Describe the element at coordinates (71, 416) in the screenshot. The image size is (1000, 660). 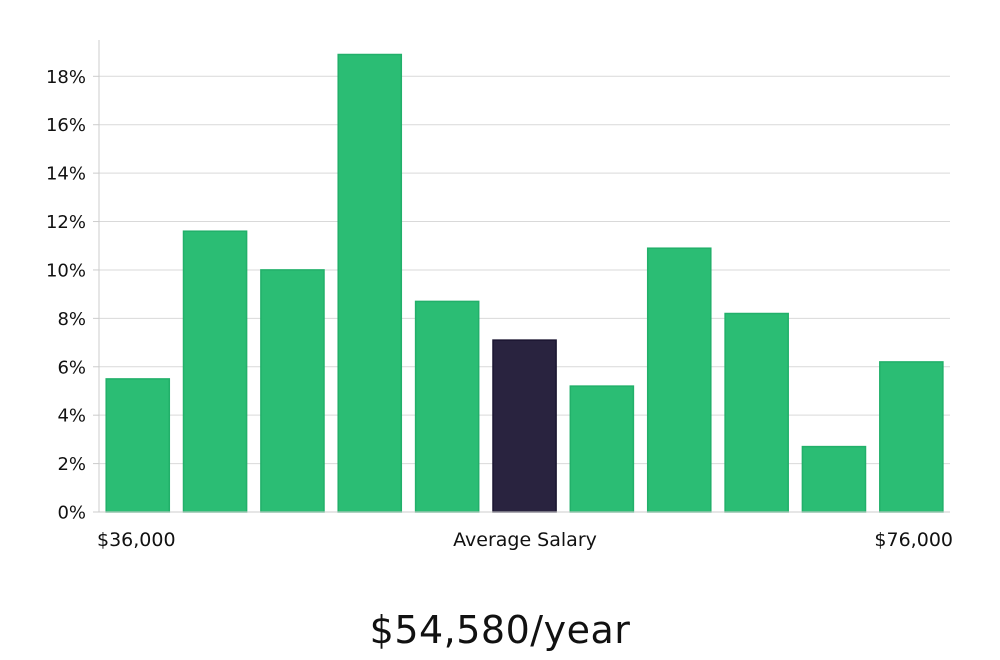
I see `y-tick-label: 4%` at that location.